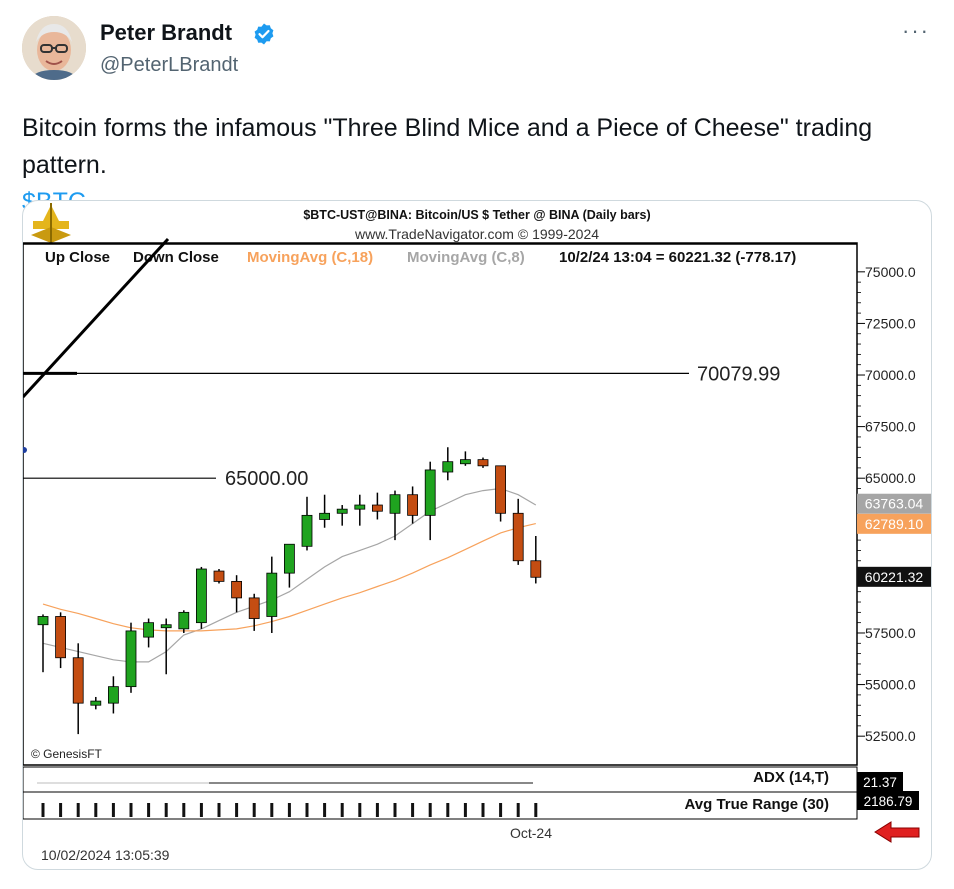 The height and width of the screenshot is (889, 954). I want to click on price-tag-value: 63763.04, so click(894, 504).